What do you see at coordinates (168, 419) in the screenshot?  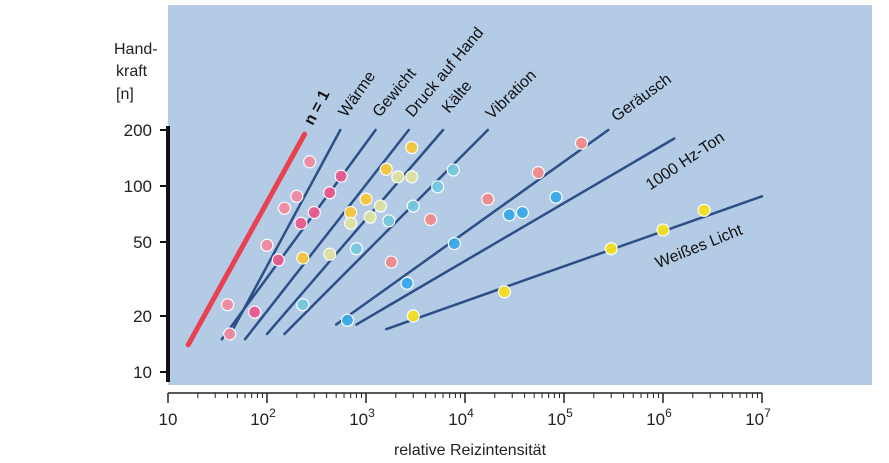 I see `x-tick-label: 10` at bounding box center [168, 419].